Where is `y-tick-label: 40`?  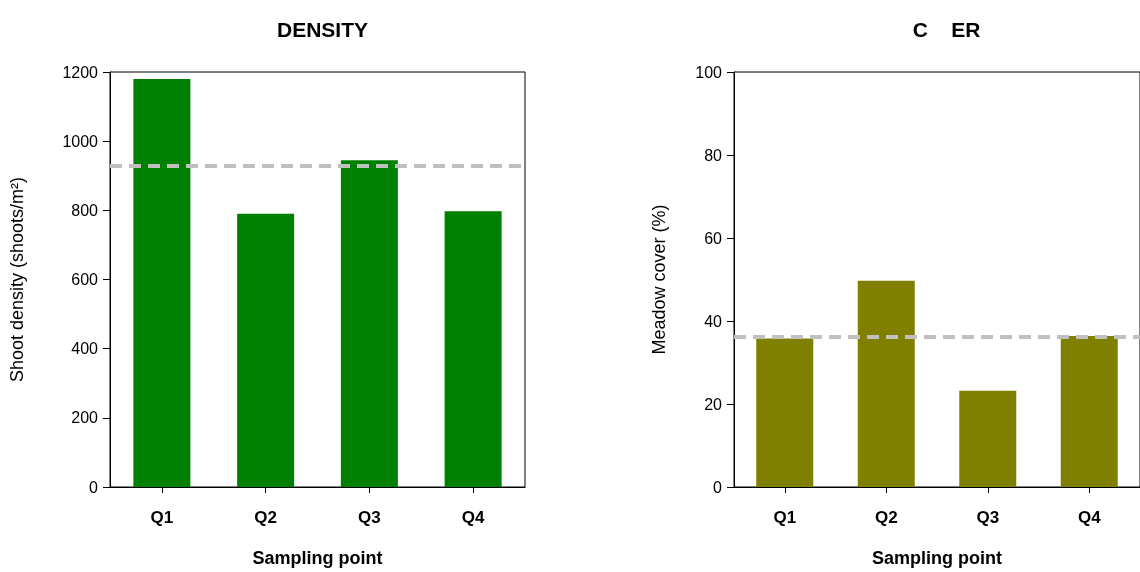
y-tick-label: 40 is located at coordinates (713, 321).